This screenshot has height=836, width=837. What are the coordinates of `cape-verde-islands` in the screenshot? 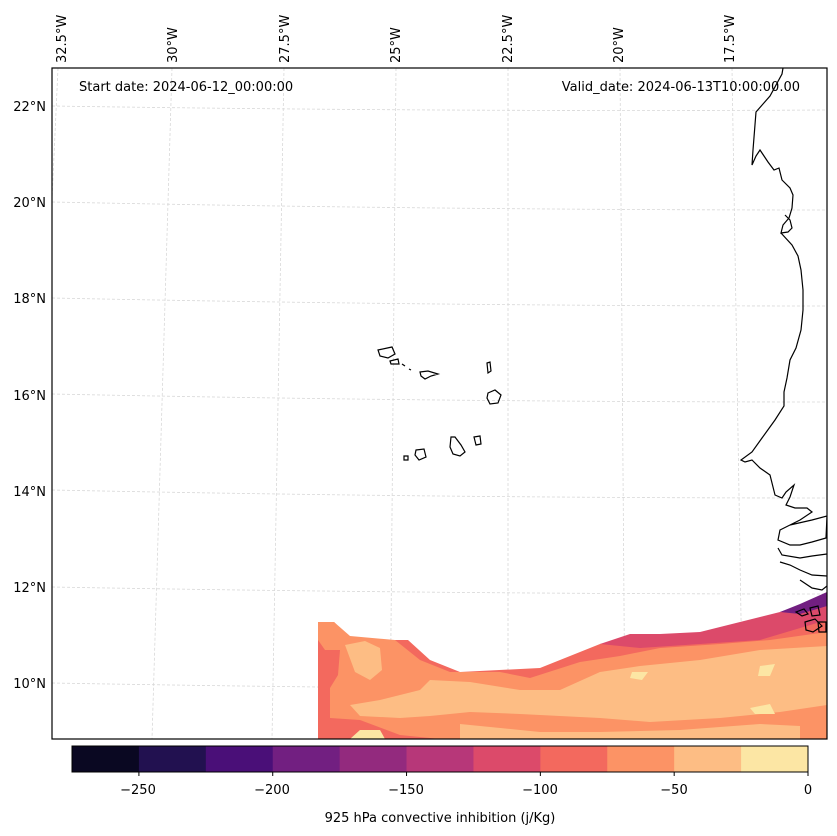 It's located at (439, 403).